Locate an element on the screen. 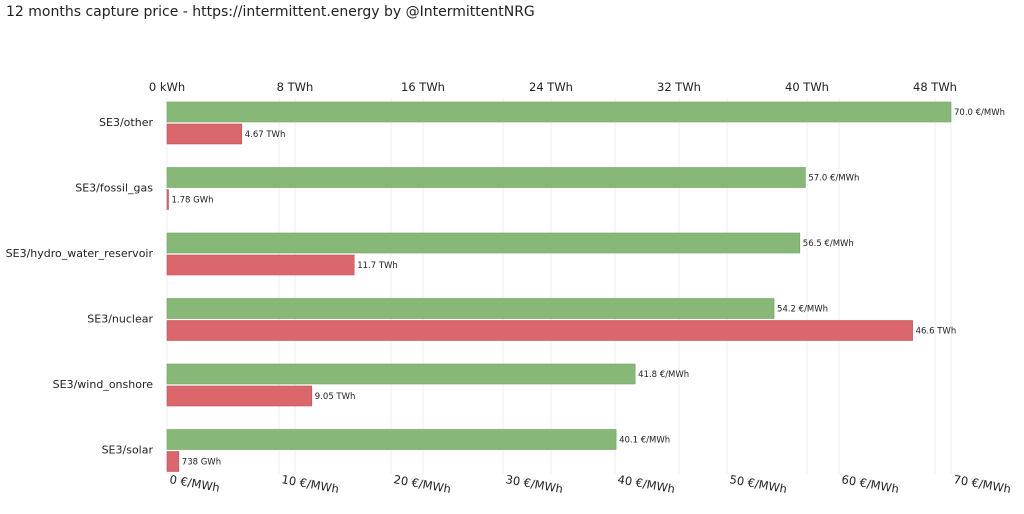 The image size is (1024, 514). price-data-label: 41.8 €/MWh is located at coordinates (663, 375).